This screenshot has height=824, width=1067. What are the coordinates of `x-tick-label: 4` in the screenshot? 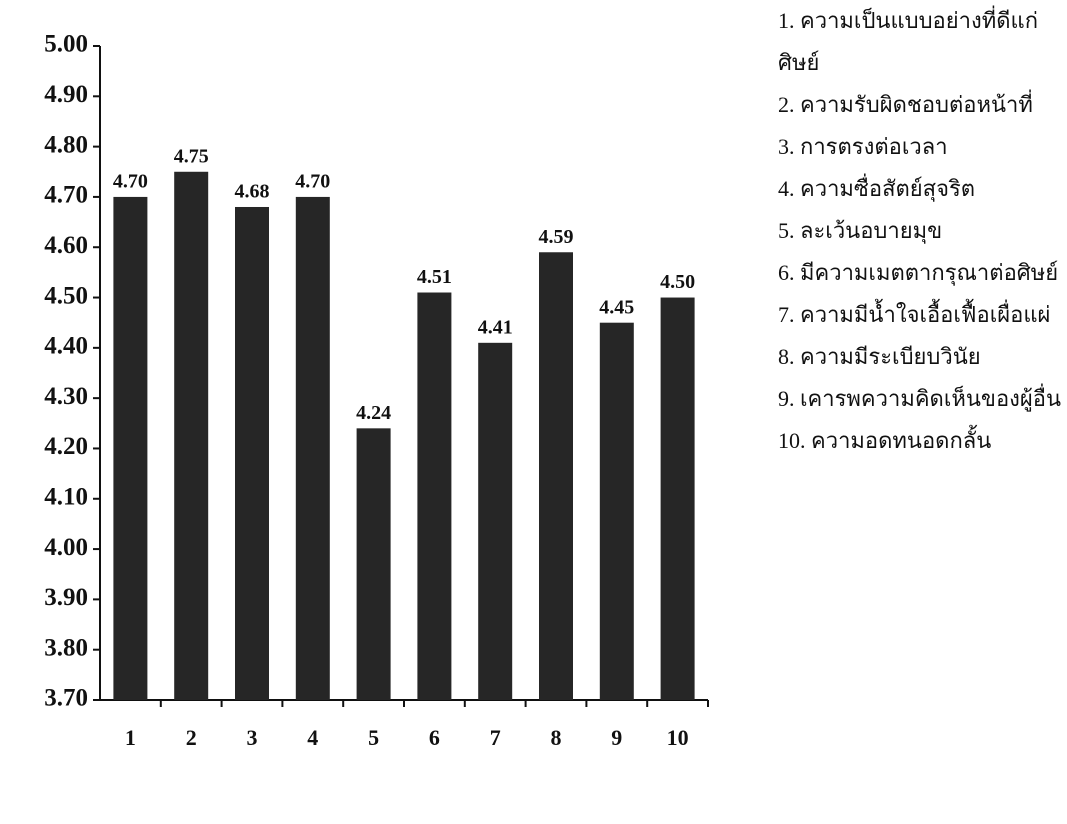 It's located at (312, 737).